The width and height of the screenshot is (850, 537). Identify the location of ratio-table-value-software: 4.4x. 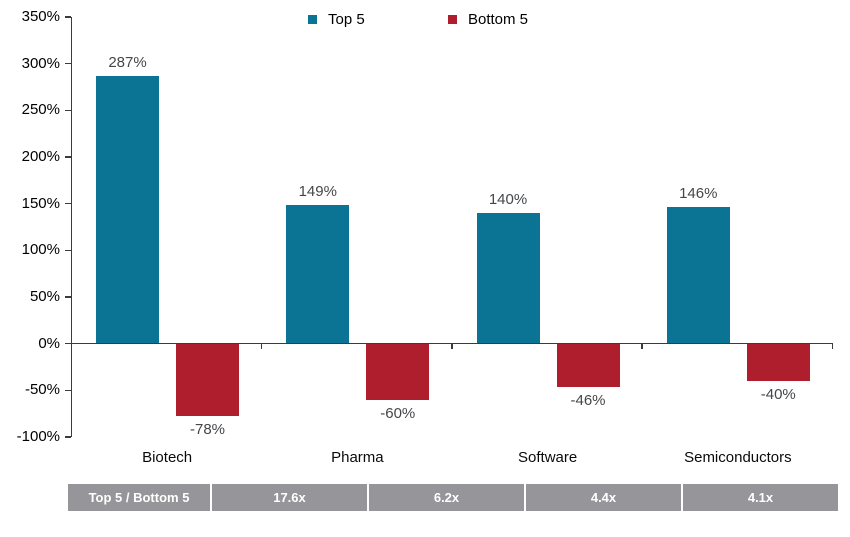
(603, 497).